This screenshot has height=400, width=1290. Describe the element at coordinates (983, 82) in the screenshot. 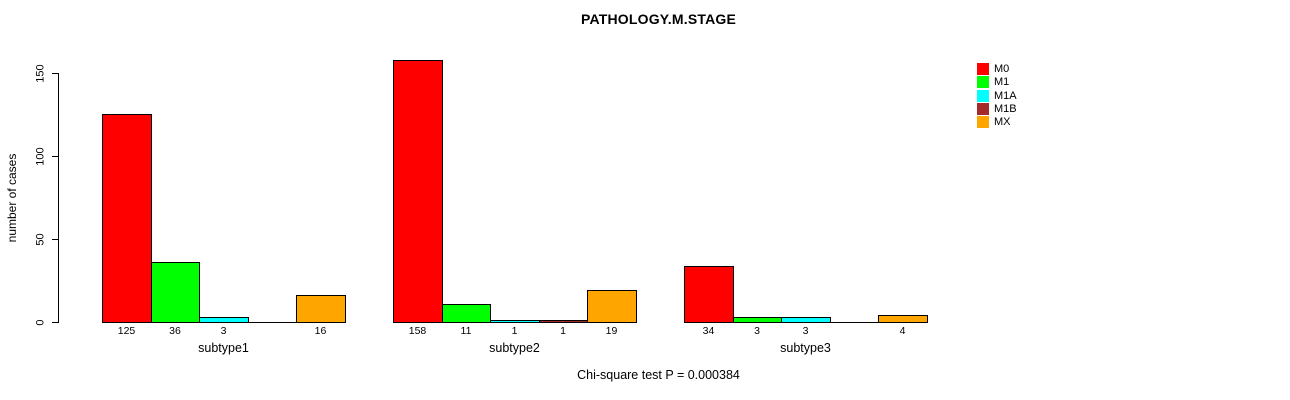

I see `legend-swatch-m1` at that location.